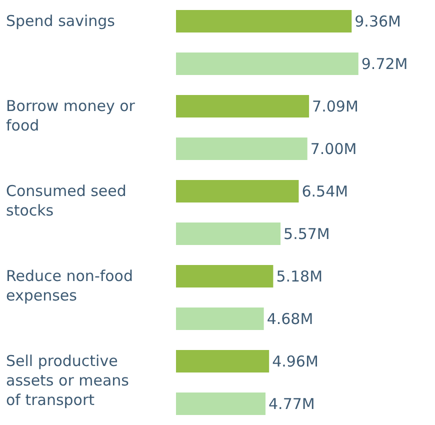 This screenshot has height=425, width=435. Describe the element at coordinates (61, 21) in the screenshot. I see `y-tick-label: Spend savings` at that location.